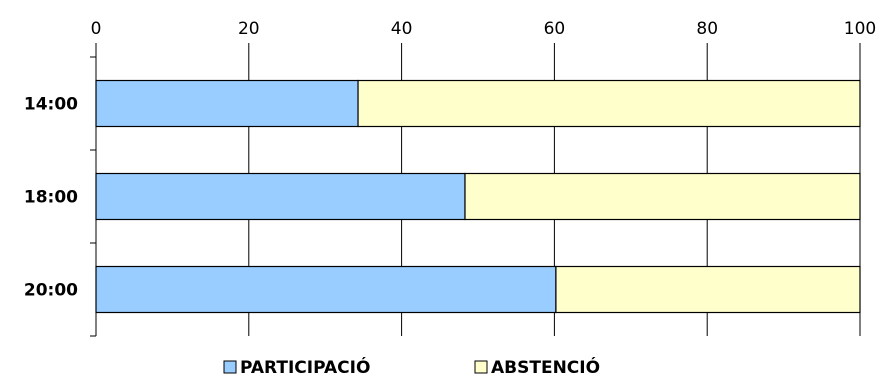 This screenshot has height=388, width=882. What do you see at coordinates (484, 29) in the screenshot?
I see `x-tick-labels: 0 20 40 60 80 100` at bounding box center [484, 29].